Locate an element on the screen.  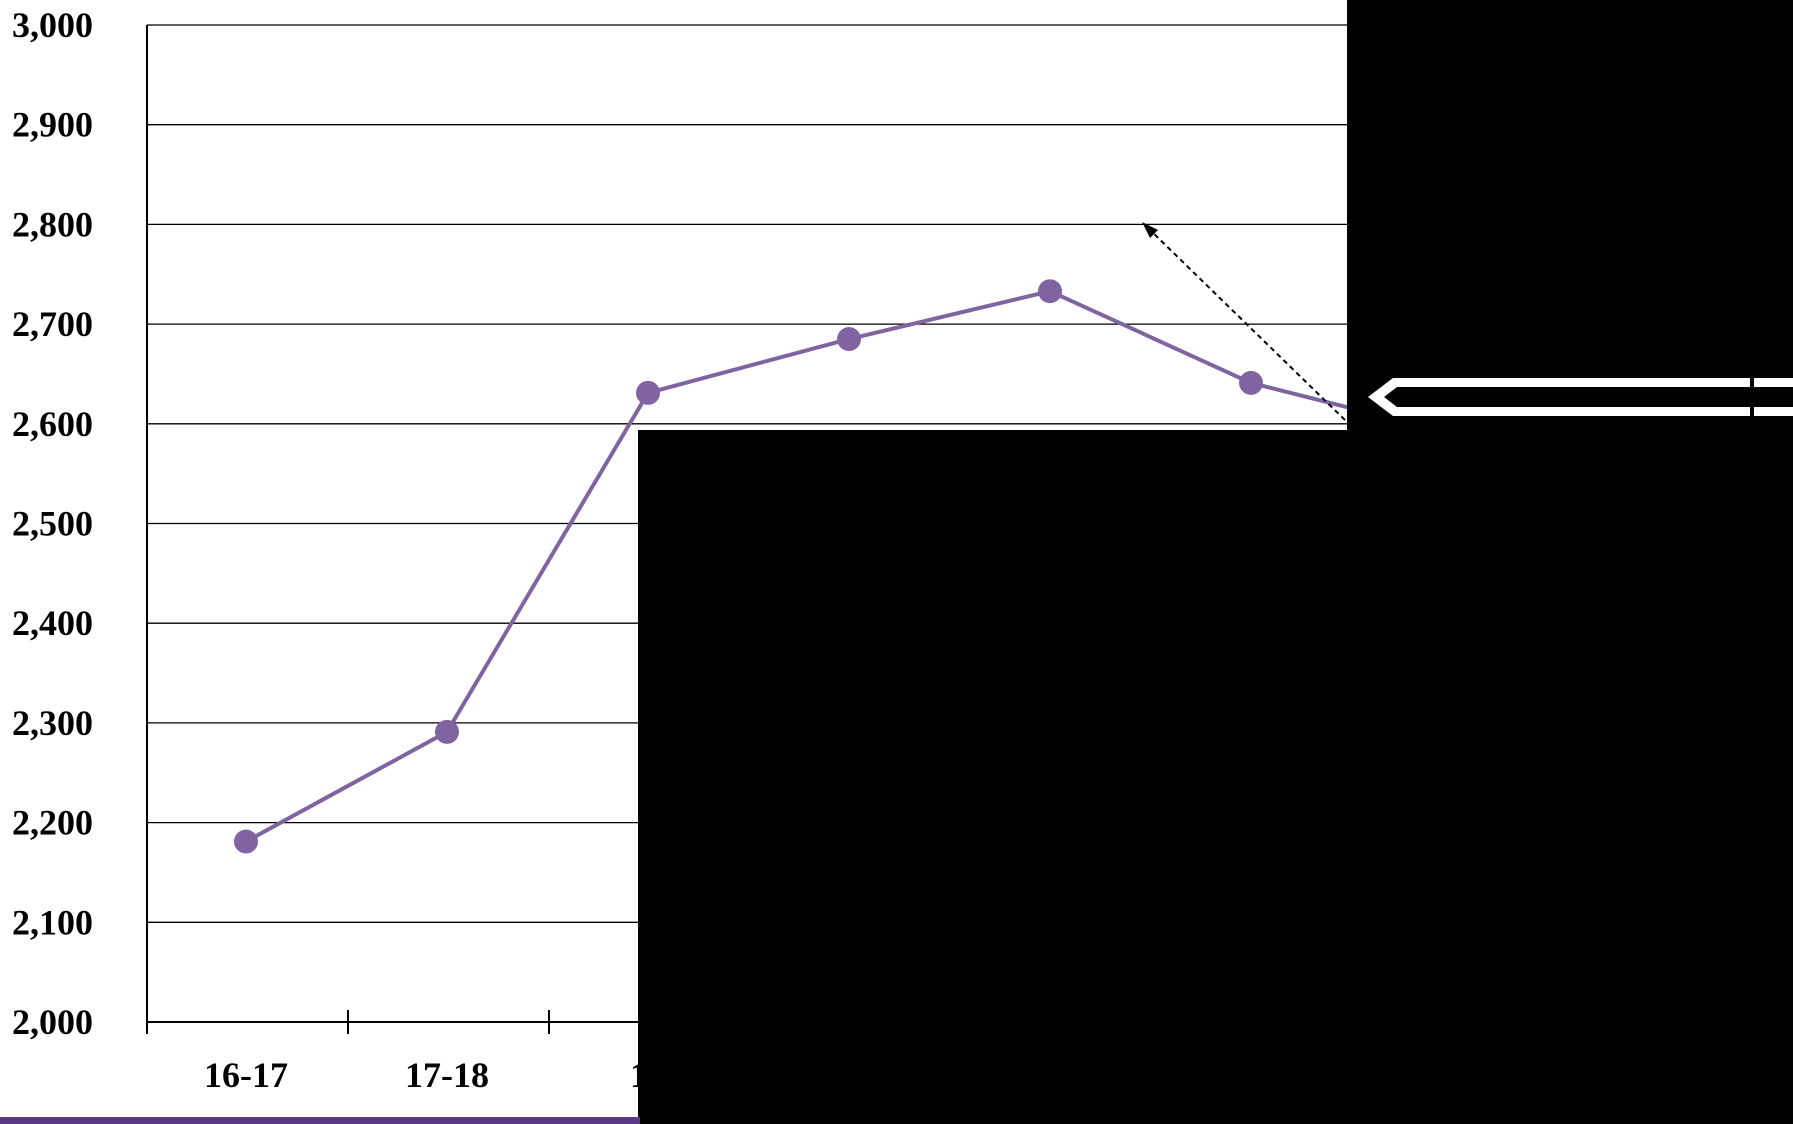
y-tick-label: 2,800 is located at coordinates (52, 224).